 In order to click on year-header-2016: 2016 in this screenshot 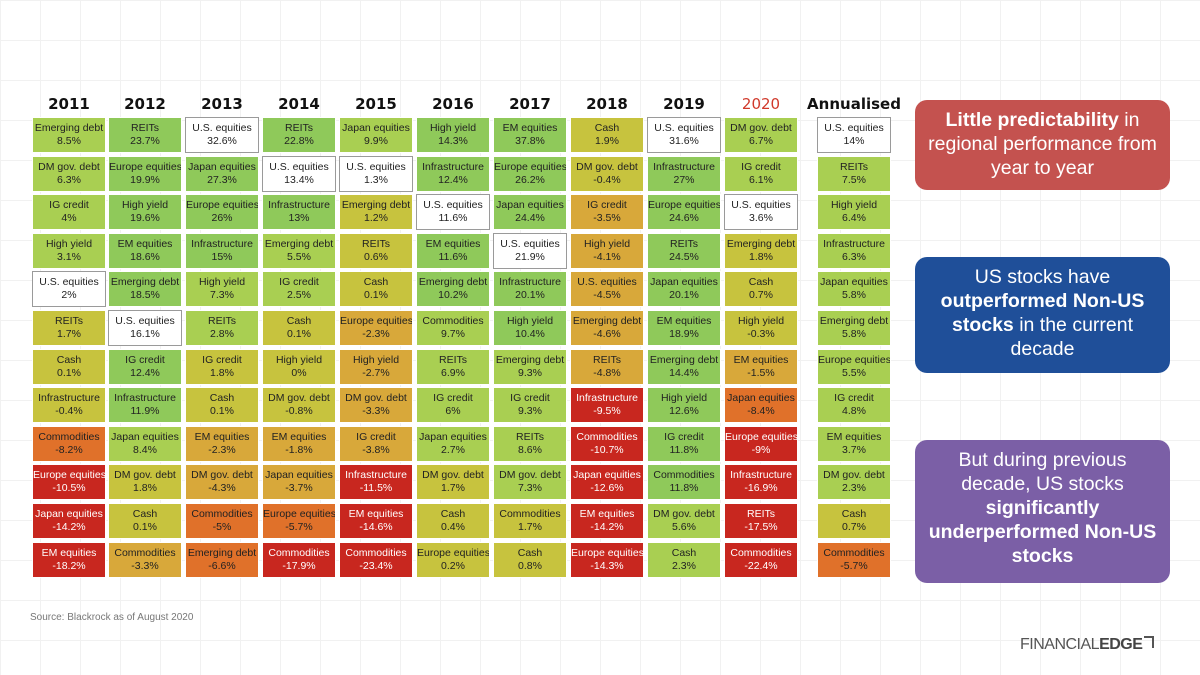, I will do `click(453, 104)`.